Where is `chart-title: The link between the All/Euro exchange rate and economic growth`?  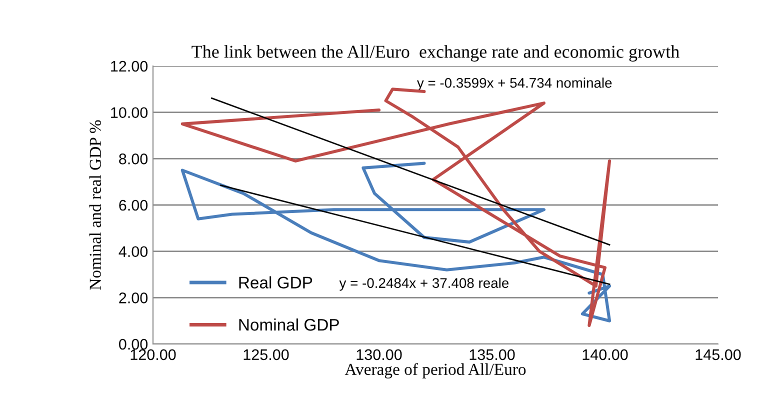
chart-title: The link between the All/Euro exchange rate and economic growth is located at coordinates (436, 53).